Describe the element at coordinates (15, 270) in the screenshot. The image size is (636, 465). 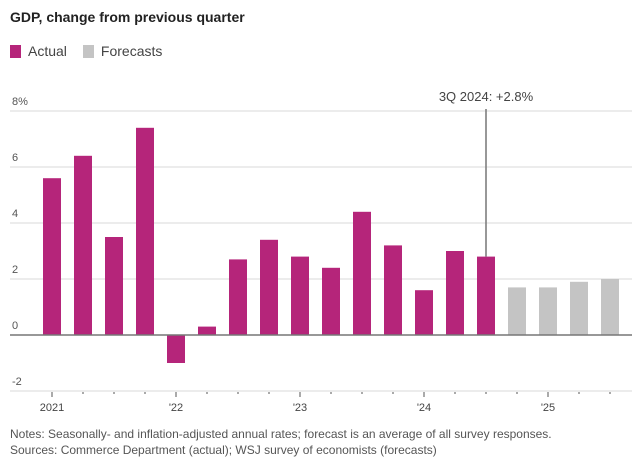
I see `y-tick-label: 2` at that location.